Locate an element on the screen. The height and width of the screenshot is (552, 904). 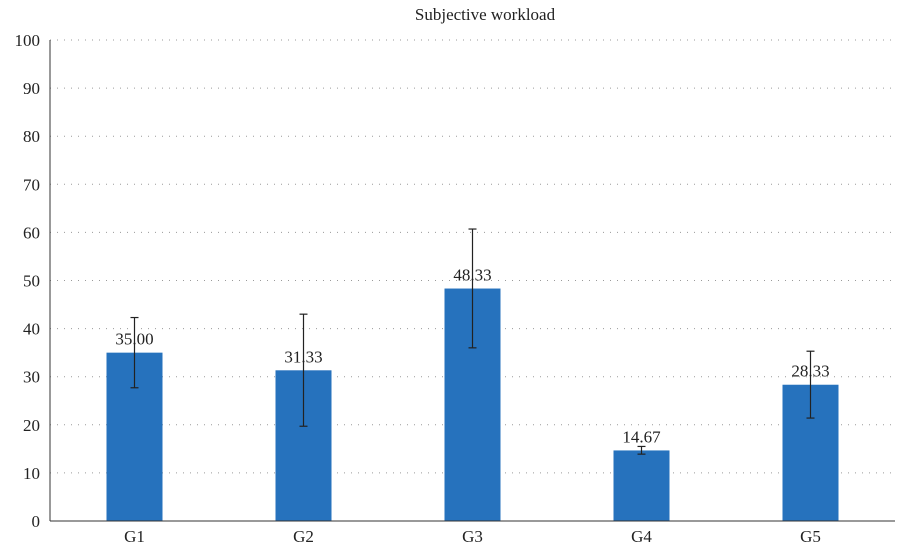
data-label-g1: 35.00 is located at coordinates (134, 339).